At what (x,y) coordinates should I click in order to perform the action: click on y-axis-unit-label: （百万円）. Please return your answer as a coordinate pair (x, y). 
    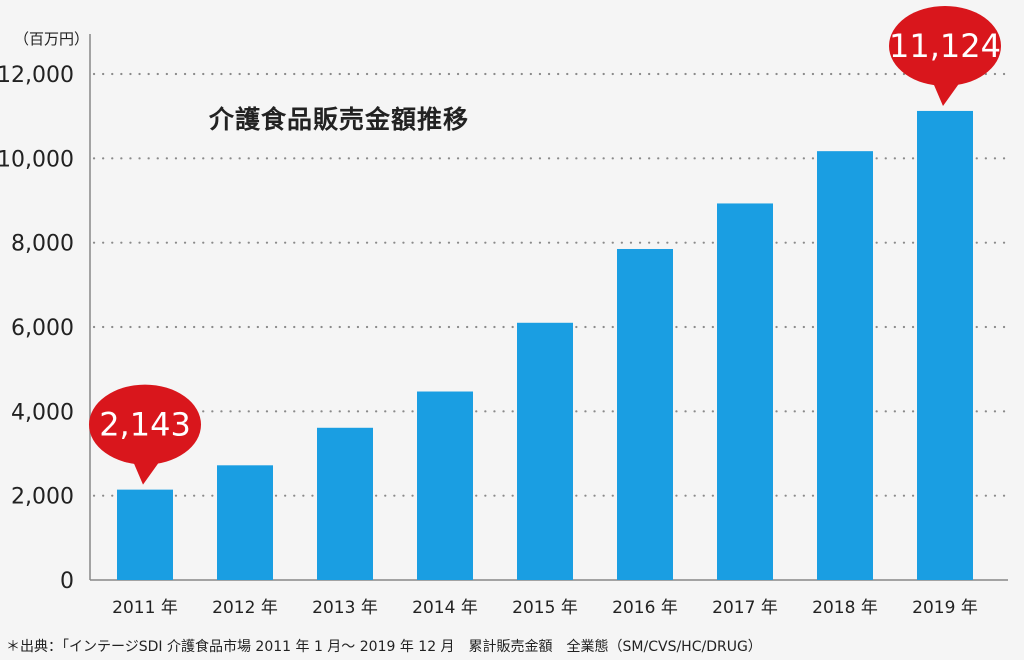
    Looking at the image, I should click on (52, 39).